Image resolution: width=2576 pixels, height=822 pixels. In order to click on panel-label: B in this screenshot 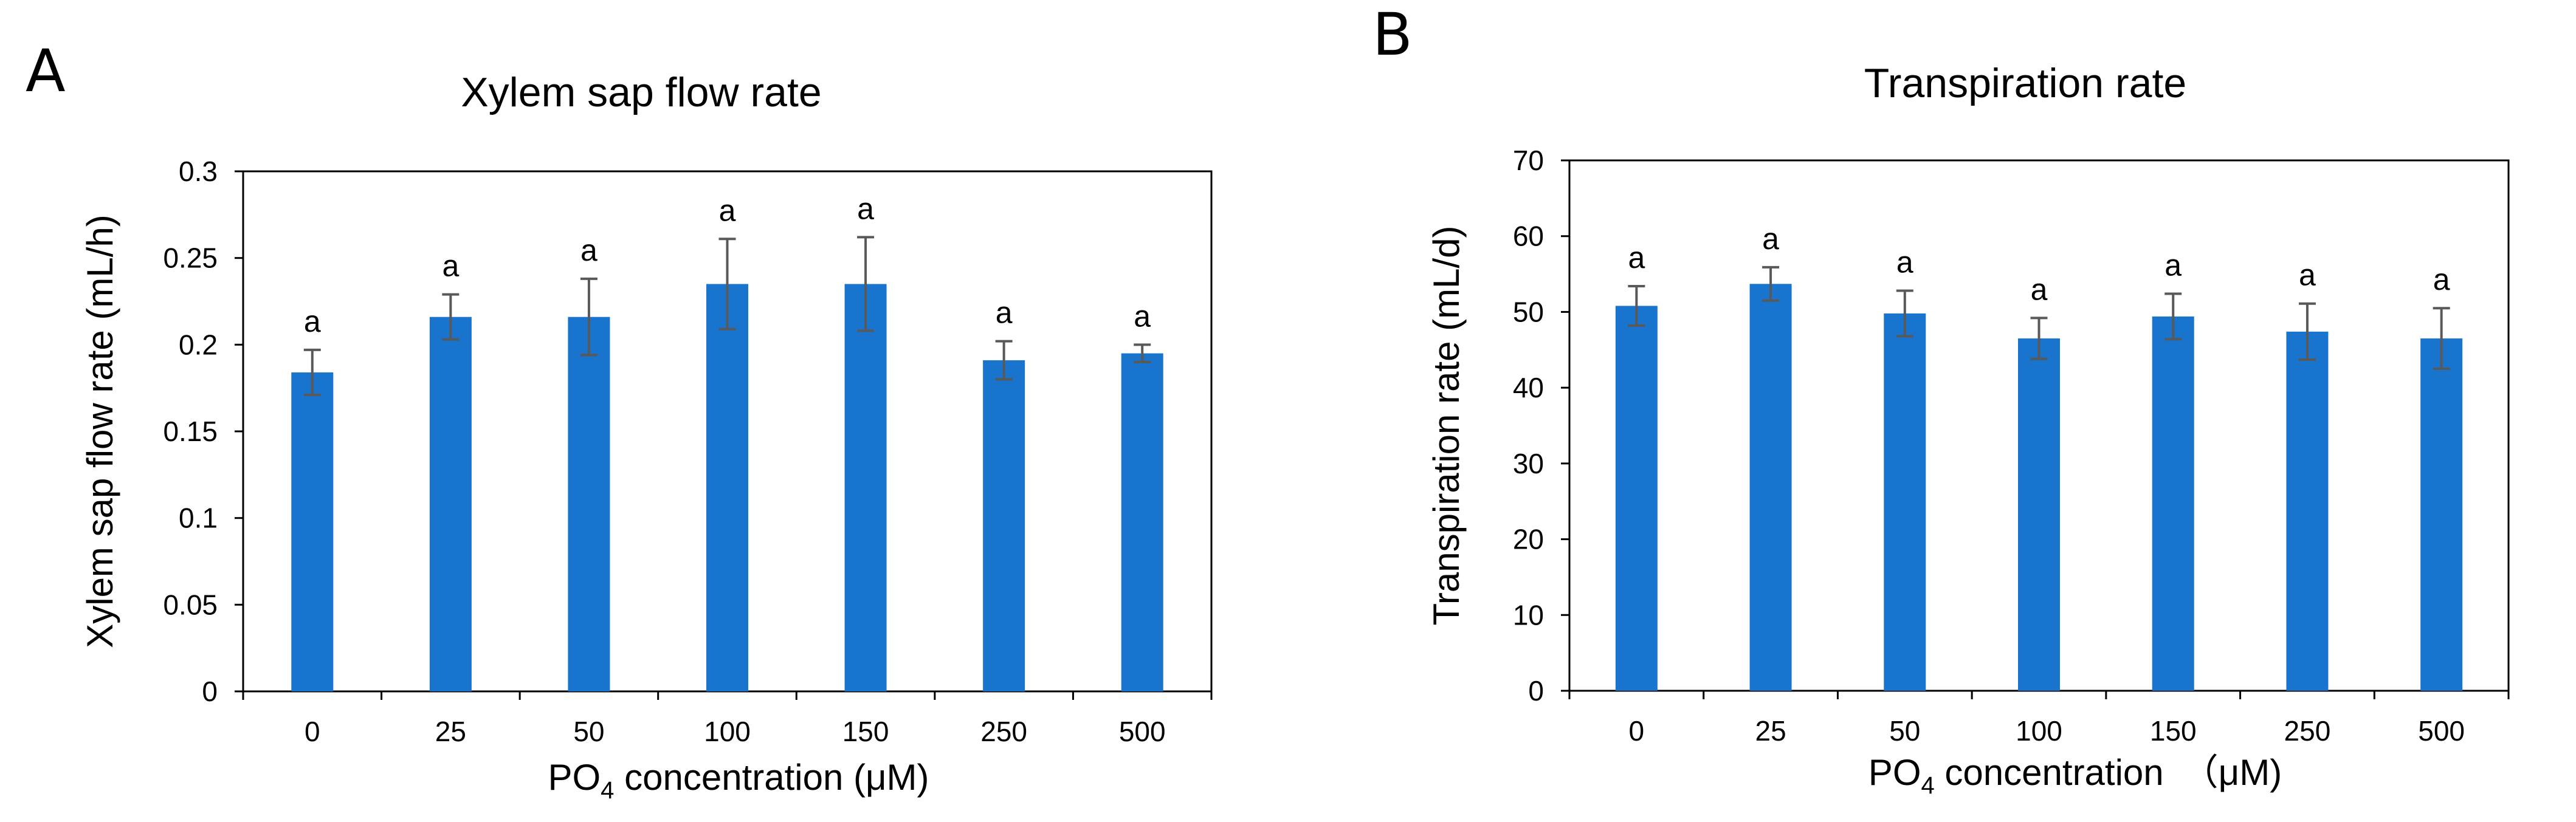, I will do `click(1392, 35)`.